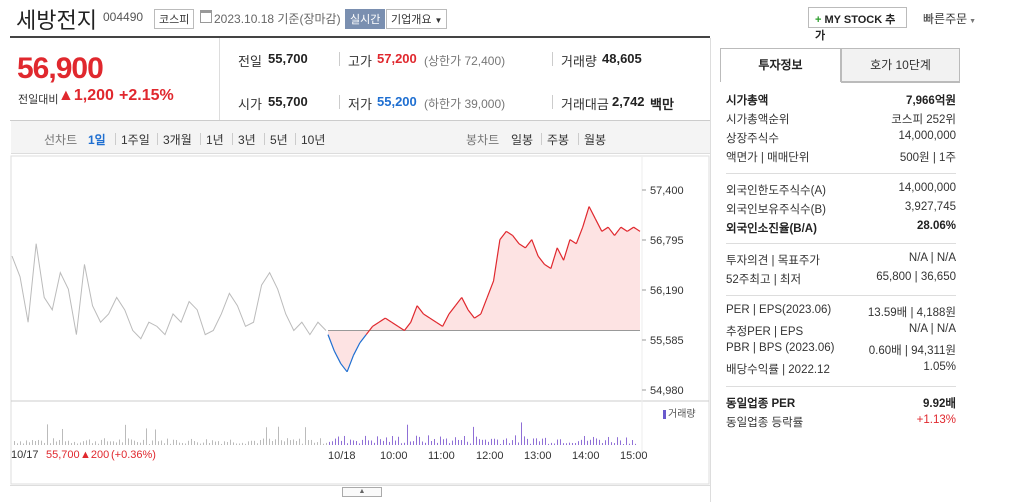 This screenshot has width=1011, height=502. I want to click on volume-label: 거래량, so click(579, 61).